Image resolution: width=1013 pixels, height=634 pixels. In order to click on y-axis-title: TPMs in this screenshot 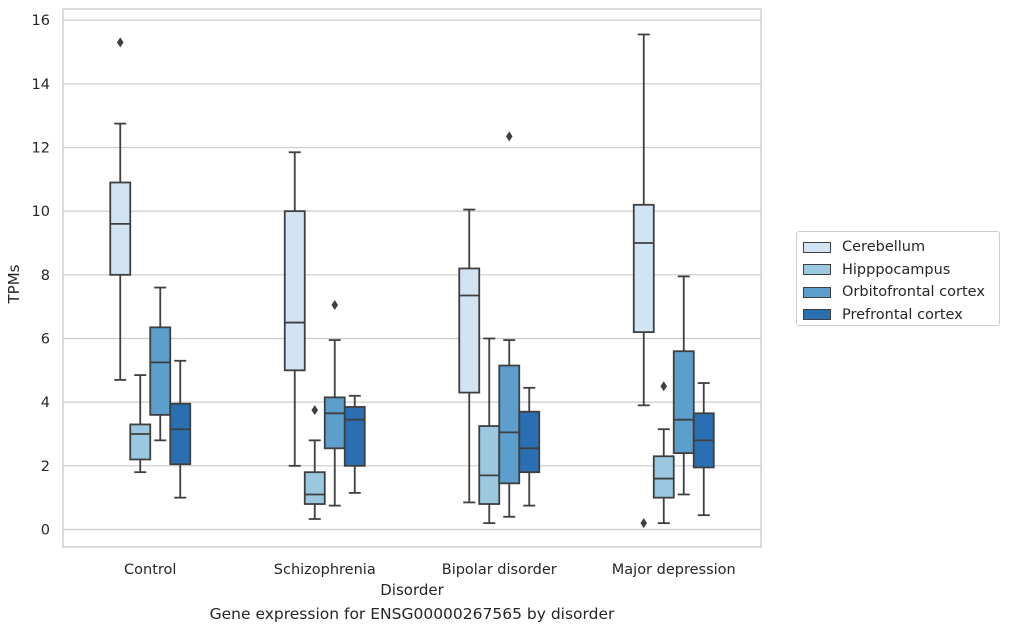, I will do `click(14, 284)`.